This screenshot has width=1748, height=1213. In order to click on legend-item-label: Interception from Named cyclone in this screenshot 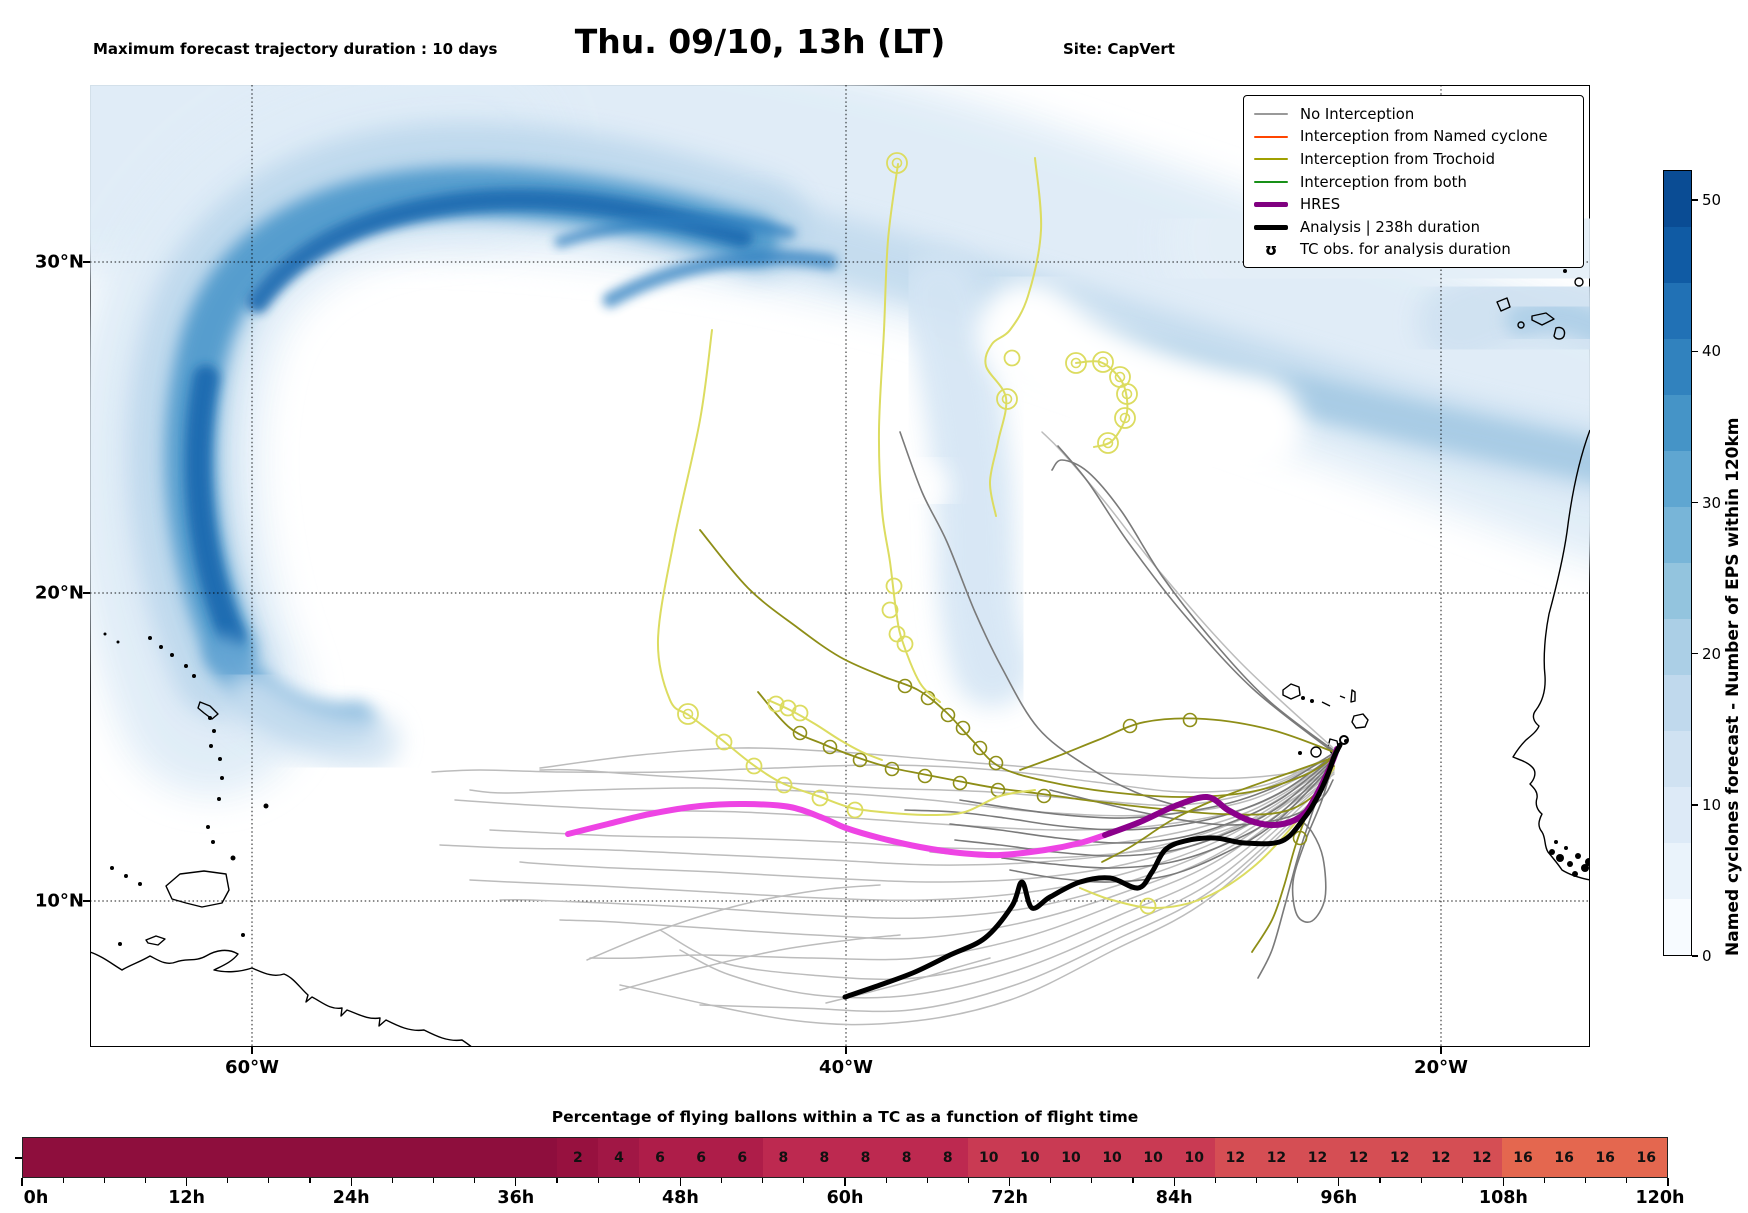, I will do `click(1424, 137)`.